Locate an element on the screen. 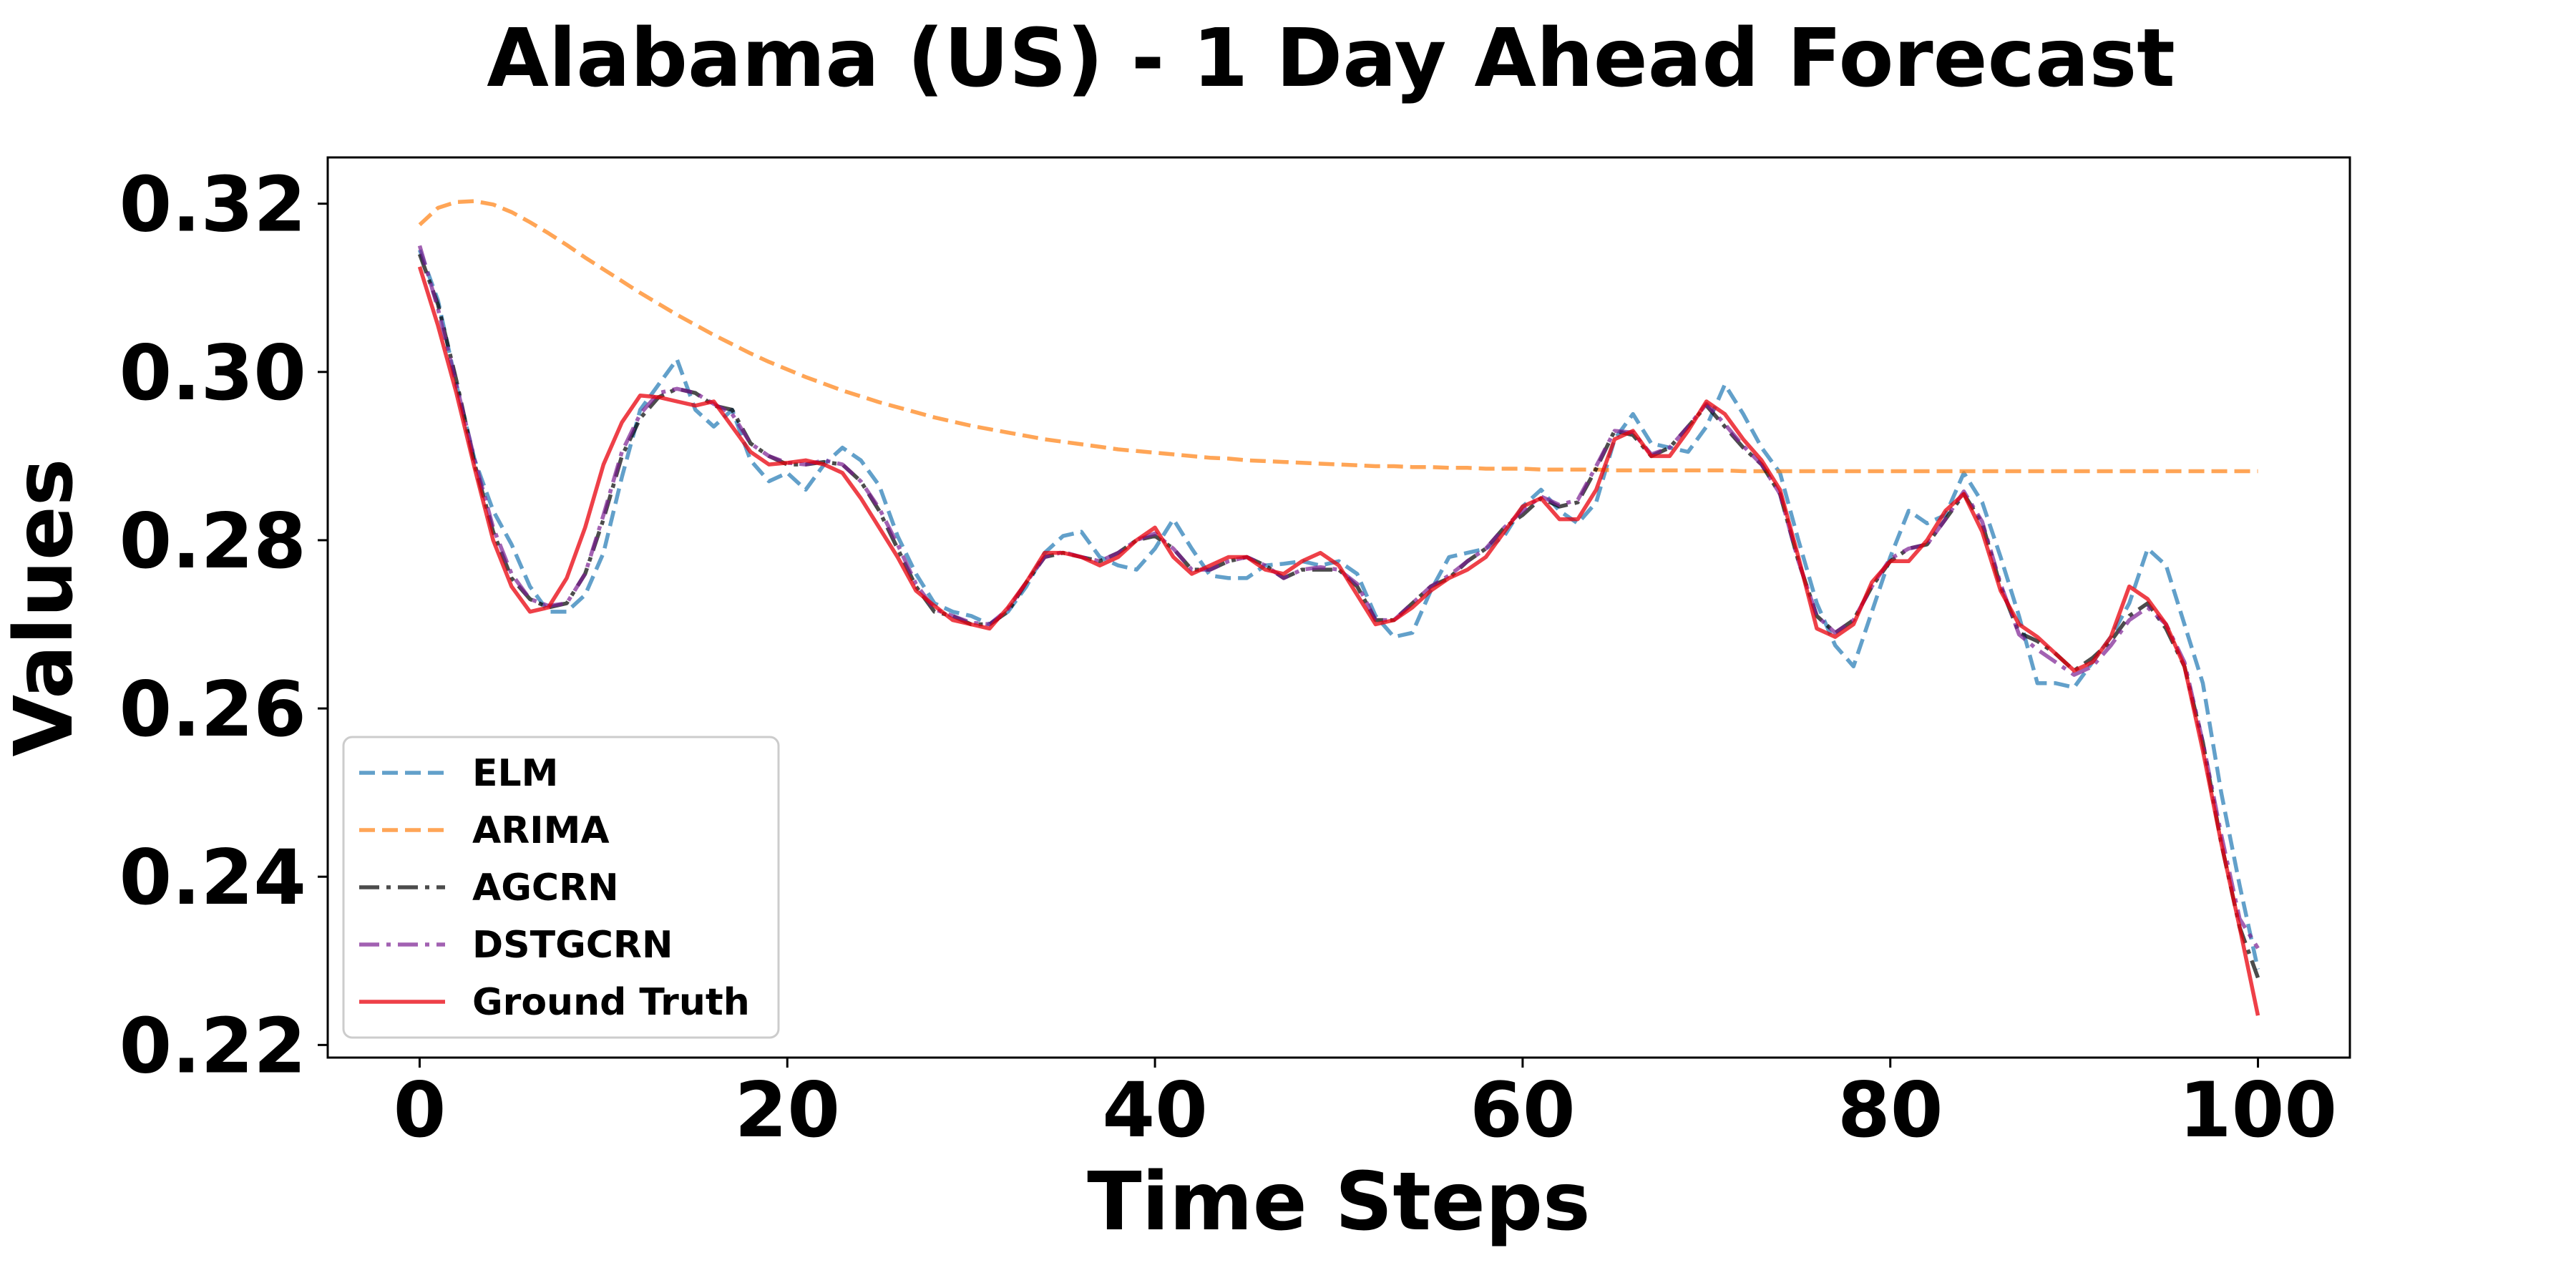 This screenshot has height=1288, width=2576. legend-label: Ground Truth is located at coordinates (611, 1002).